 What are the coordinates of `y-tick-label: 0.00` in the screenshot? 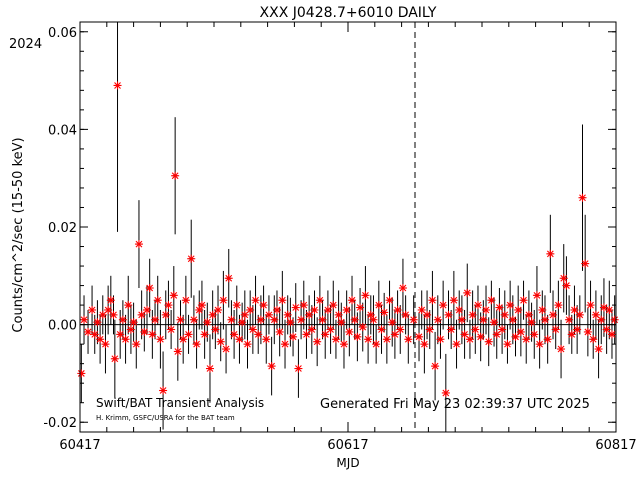 It's located at (62, 326).